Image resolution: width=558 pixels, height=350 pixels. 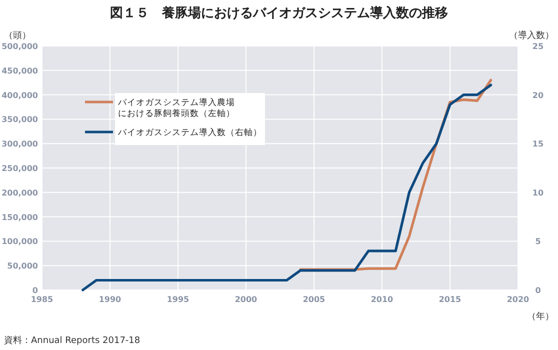 I want to click on y-tick-label: 350,000, so click(x=20, y=119).